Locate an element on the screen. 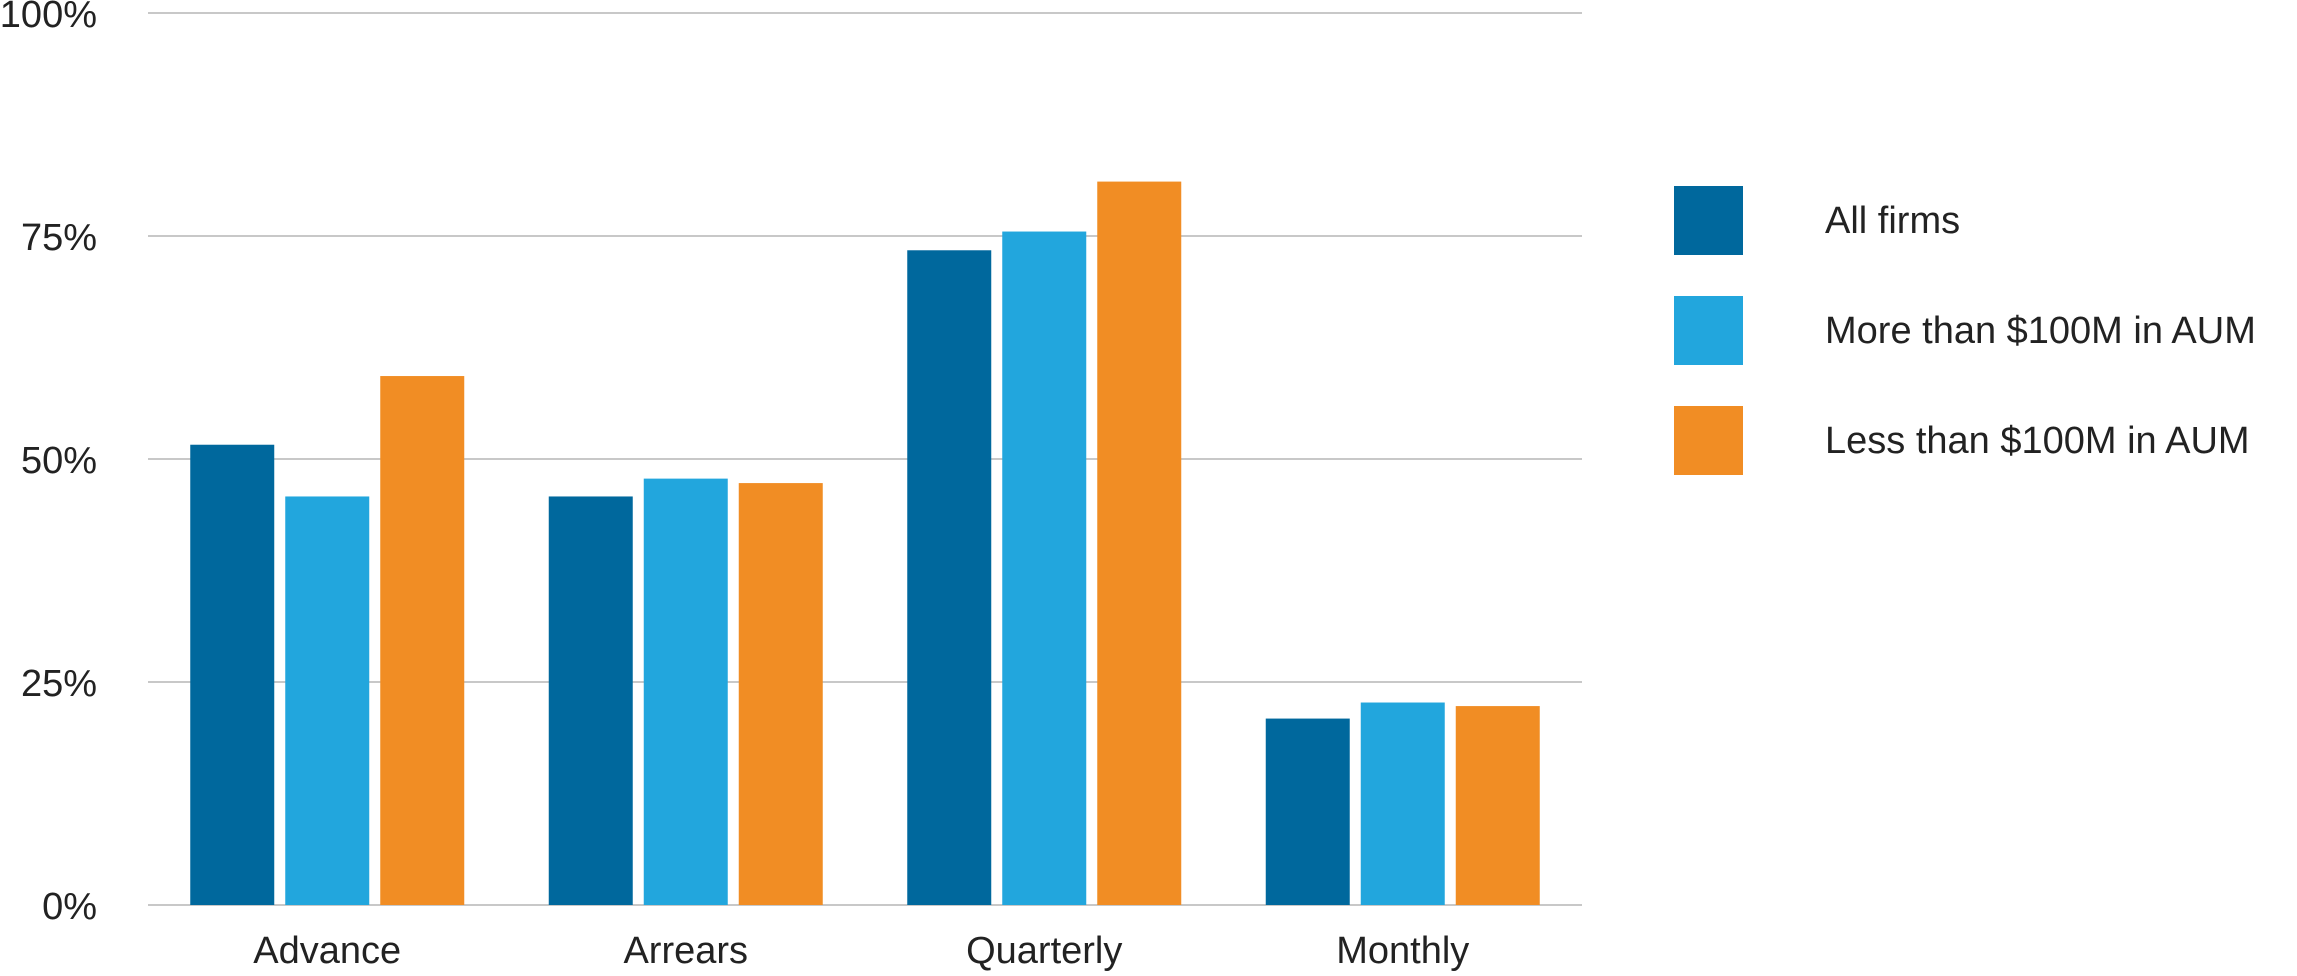 The height and width of the screenshot is (976, 2297). y-tick-label: 25% is located at coordinates (59, 684).